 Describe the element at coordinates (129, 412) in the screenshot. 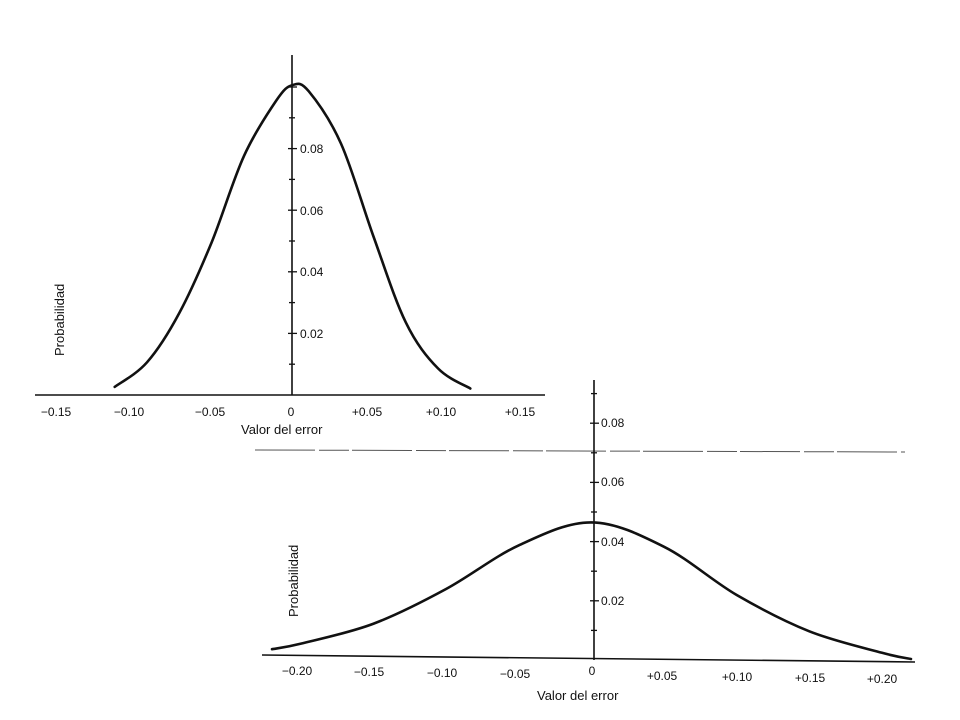

I see `chart-1-x-tick-label: −0.10` at that location.